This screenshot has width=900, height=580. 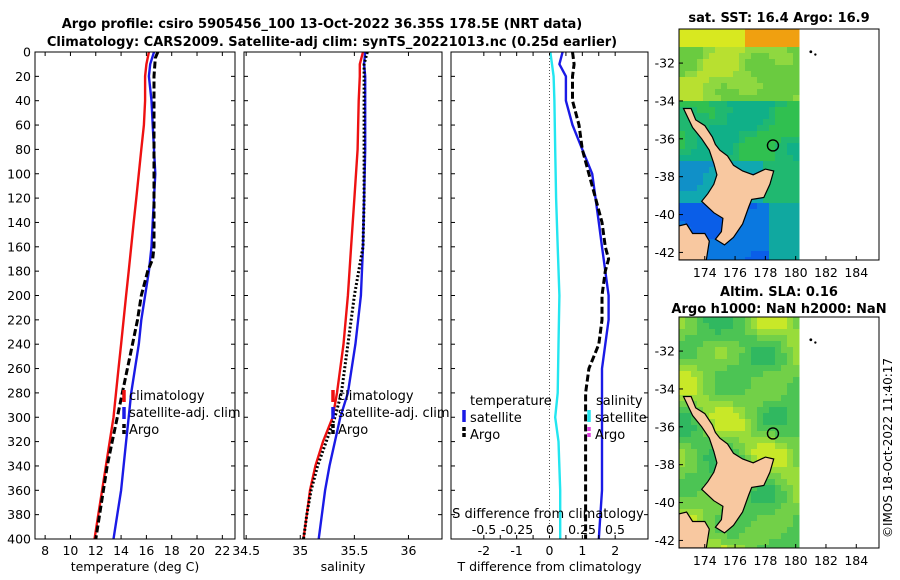 What do you see at coordinates (591, 295) in the screenshot?
I see `difference-line-t-argo` at bounding box center [591, 295].